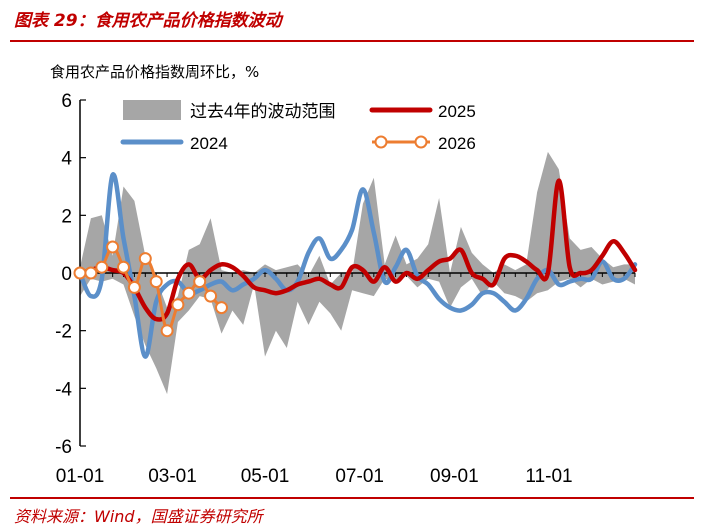 The width and height of the screenshot is (712, 530). I want to click on x-tick-label: 07-01, so click(359, 476).